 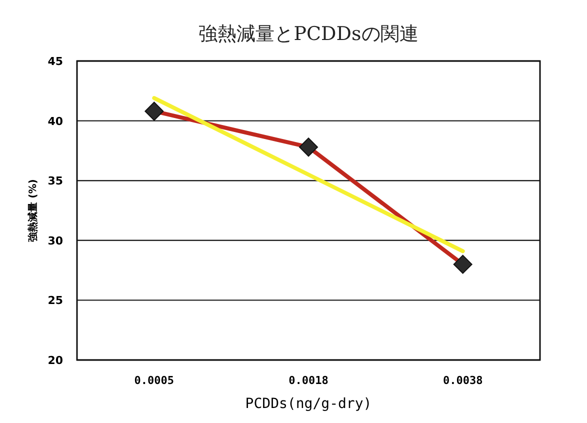 What do you see at coordinates (154, 380) in the screenshot?
I see `x-tick-label: 0.0005` at bounding box center [154, 380].